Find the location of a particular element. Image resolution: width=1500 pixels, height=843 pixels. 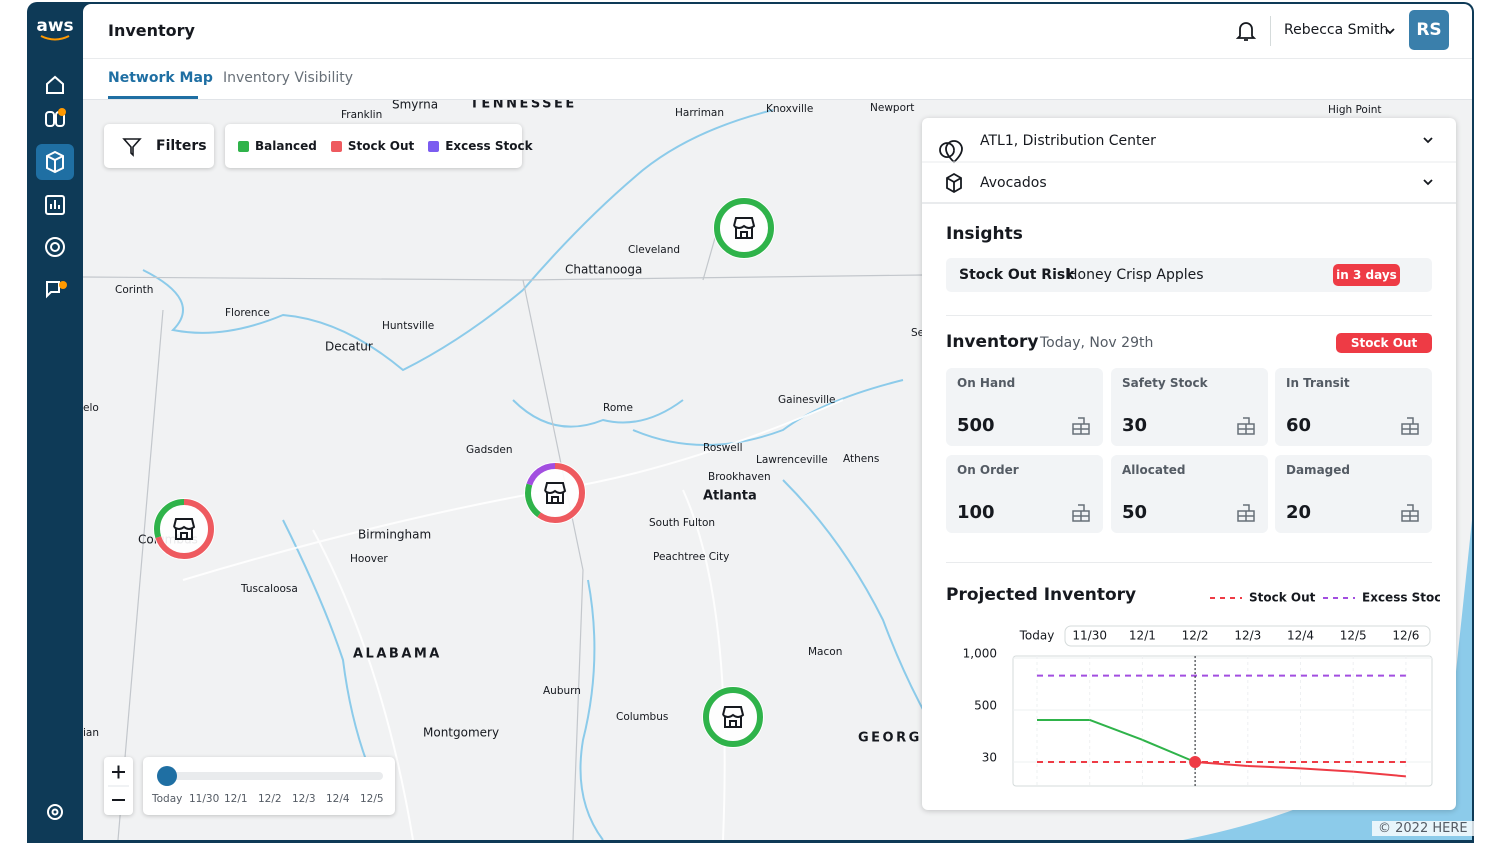

city-label: Harriman is located at coordinates (699, 113).